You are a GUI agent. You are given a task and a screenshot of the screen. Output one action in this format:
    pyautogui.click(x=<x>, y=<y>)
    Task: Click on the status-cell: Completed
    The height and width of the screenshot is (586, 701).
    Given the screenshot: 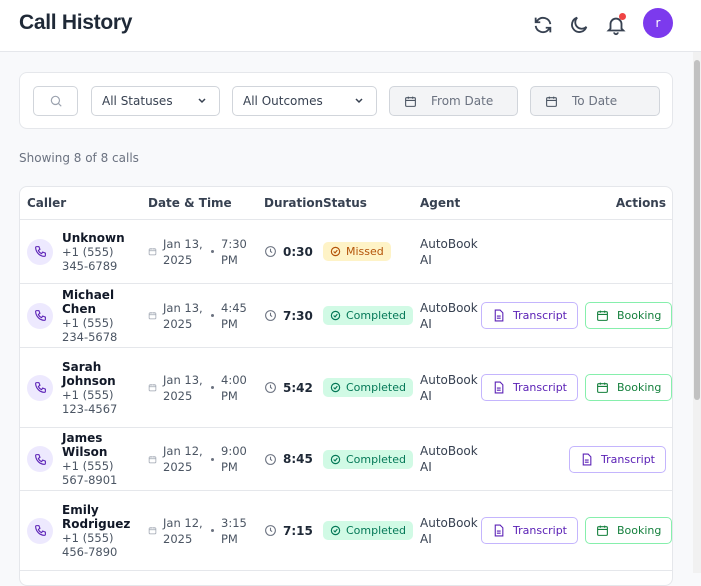 What is the action you would take?
    pyautogui.click(x=371, y=387)
    